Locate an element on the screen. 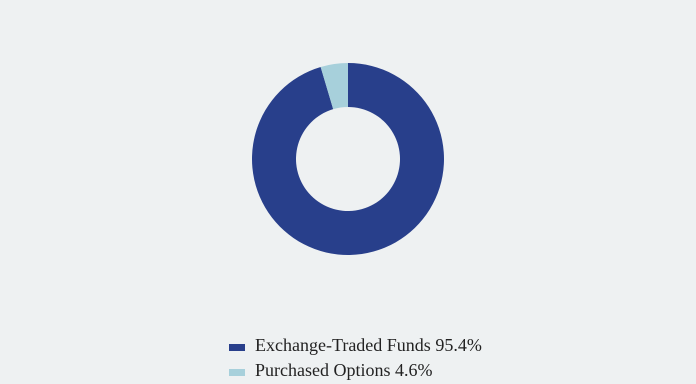 The width and height of the screenshot is (696, 384). legend-category: Exchange-Traded Funds is located at coordinates (343, 345).